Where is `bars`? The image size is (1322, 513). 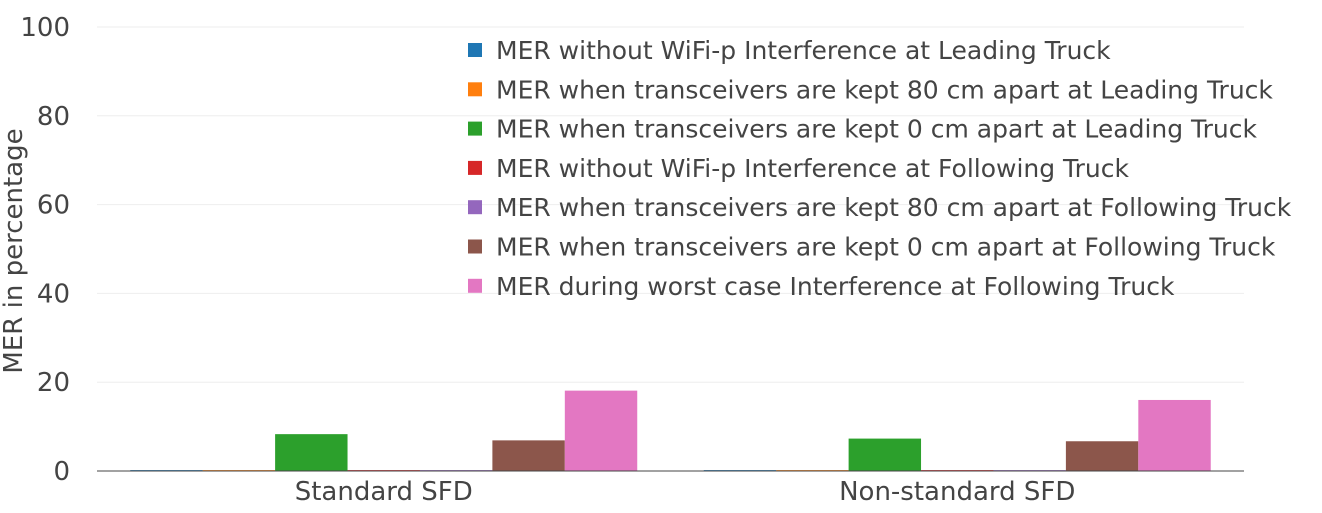 bars is located at coordinates (670, 430).